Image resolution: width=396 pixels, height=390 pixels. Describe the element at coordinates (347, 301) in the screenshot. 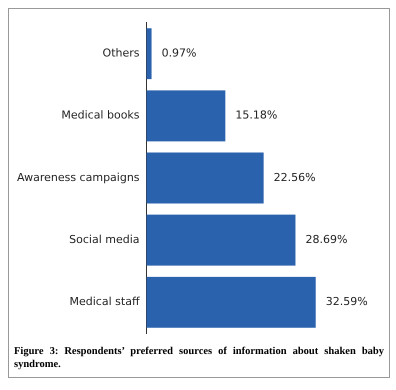

I see `data-label: 32.59%` at that location.